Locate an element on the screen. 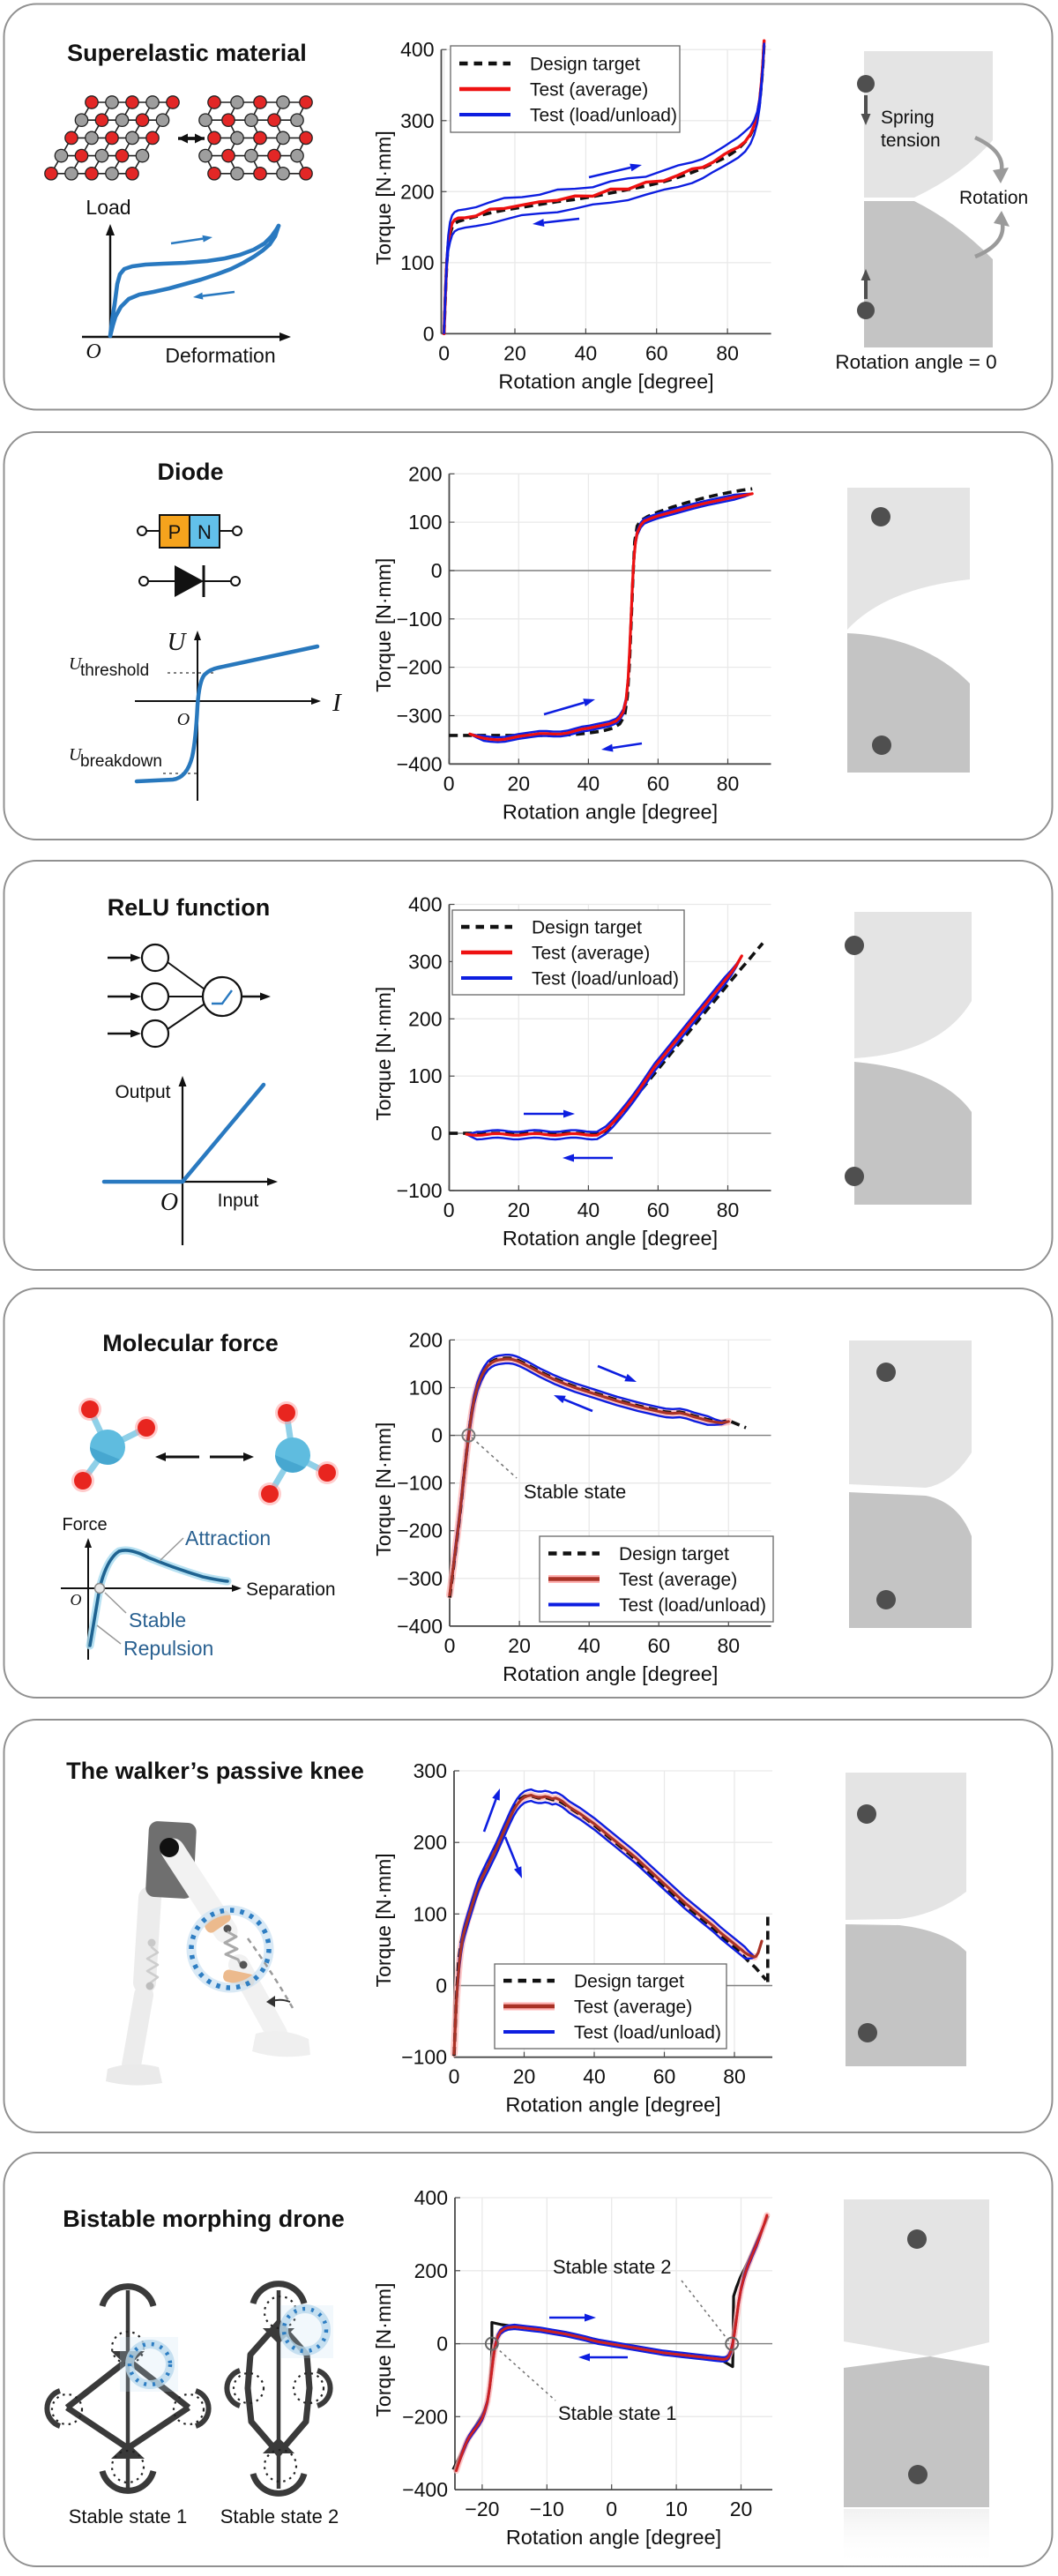  svg-text: Spring is located at coordinates (908, 118).